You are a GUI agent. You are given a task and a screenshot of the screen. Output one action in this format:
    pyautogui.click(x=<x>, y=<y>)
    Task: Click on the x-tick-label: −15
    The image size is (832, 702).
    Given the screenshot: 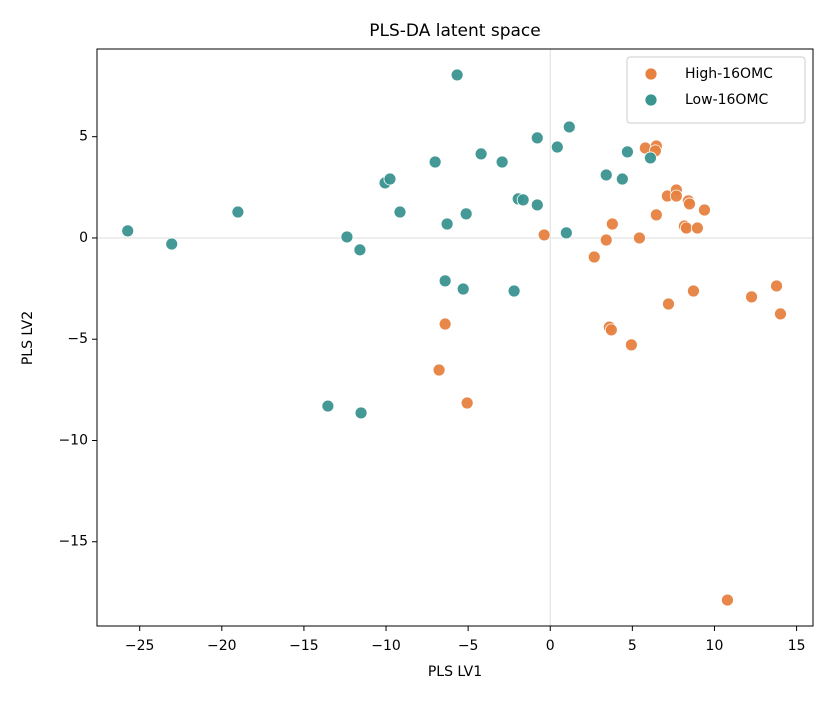 What is the action you would take?
    pyautogui.click(x=304, y=646)
    